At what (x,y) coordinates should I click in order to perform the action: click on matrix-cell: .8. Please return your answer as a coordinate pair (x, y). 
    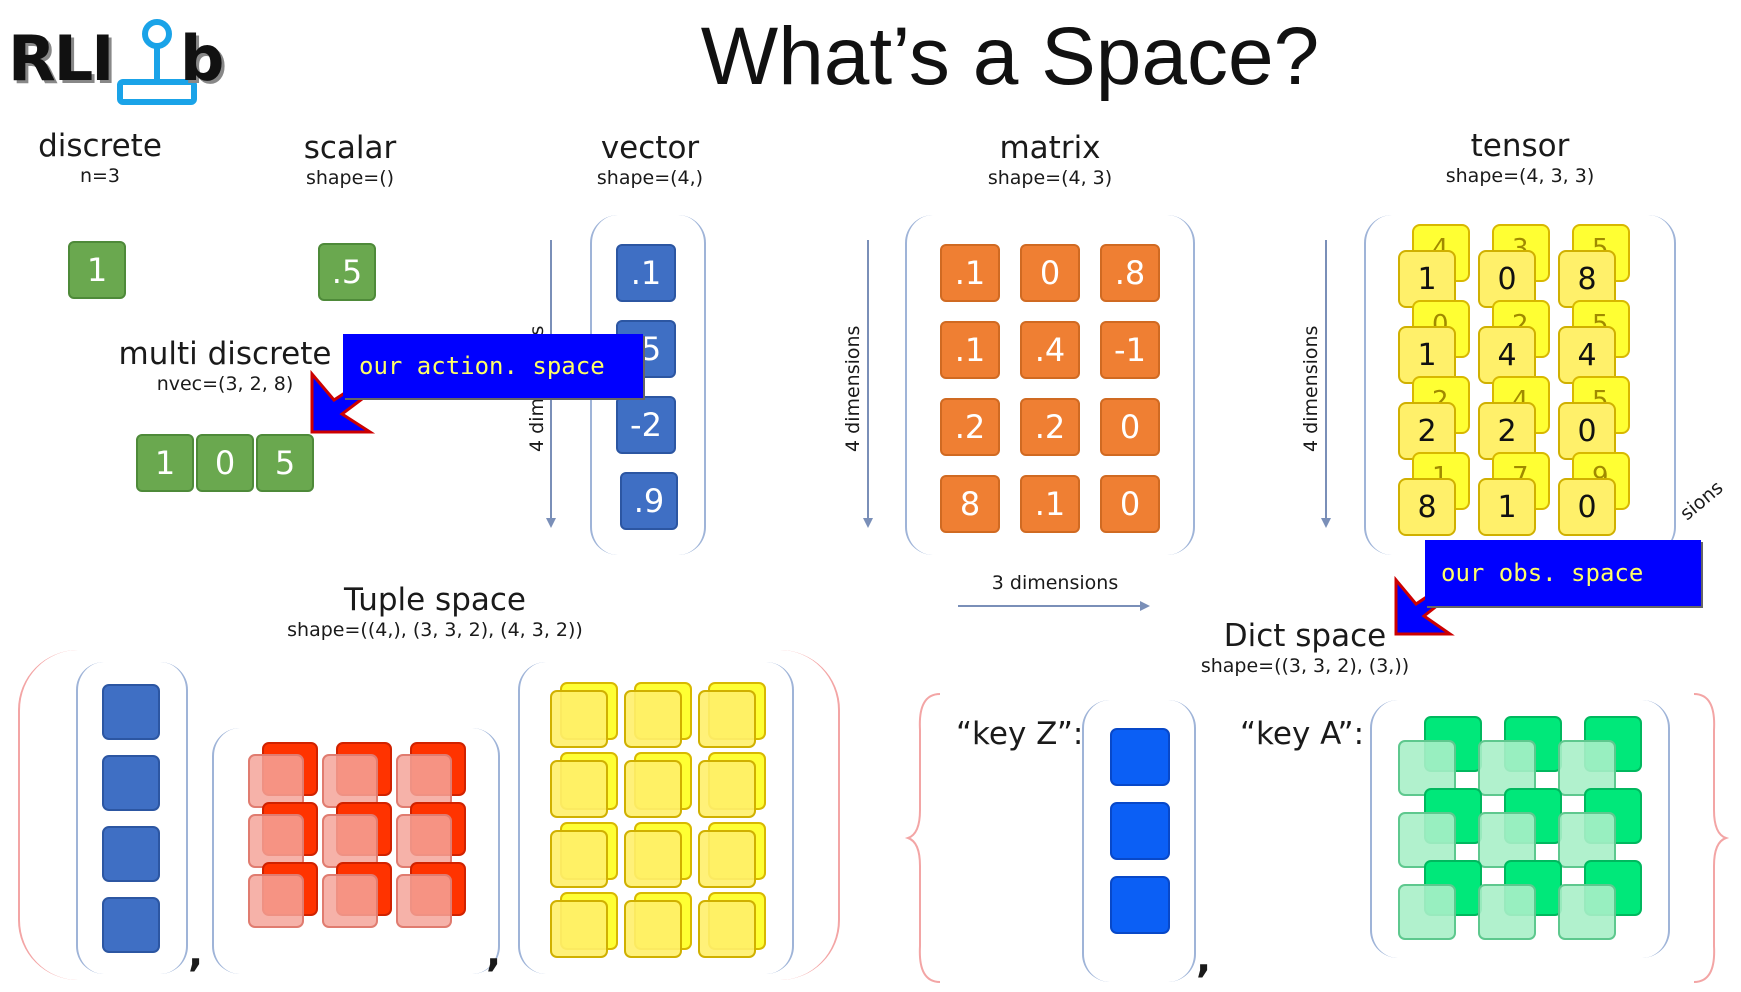
    Looking at the image, I should click on (1130, 273).